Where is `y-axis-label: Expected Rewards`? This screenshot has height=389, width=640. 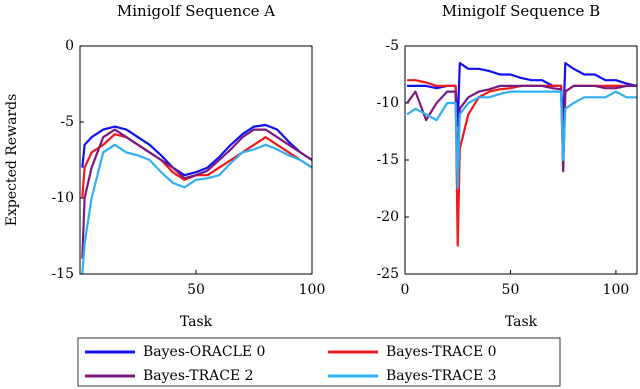 y-axis-label: Expected Rewards is located at coordinates (12, 160).